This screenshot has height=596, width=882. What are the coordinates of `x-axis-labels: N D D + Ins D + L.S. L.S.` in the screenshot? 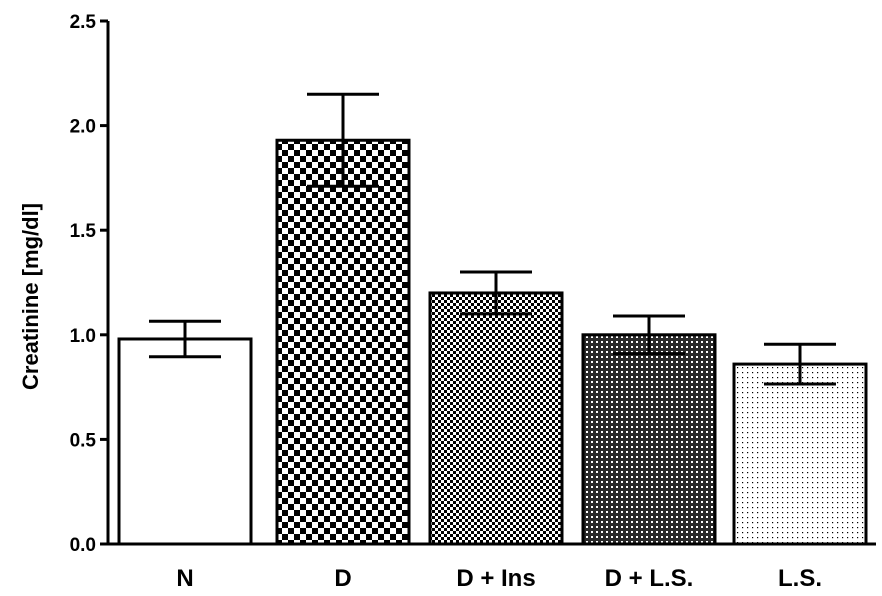 It's located at (499, 578).